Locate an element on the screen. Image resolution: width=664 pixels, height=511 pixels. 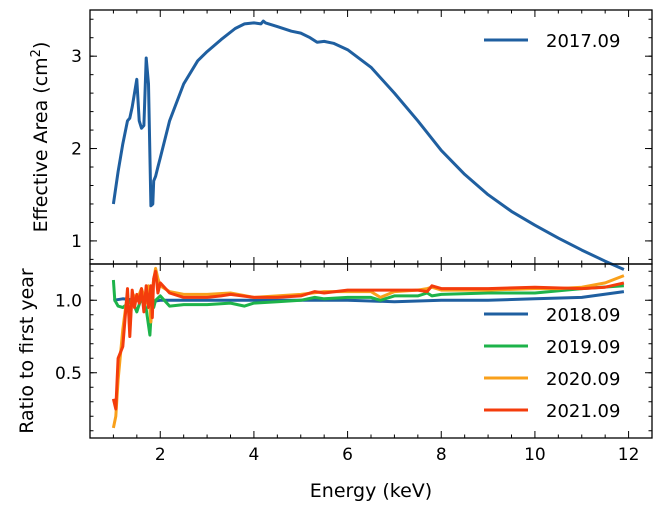
x-tick-label: 12 is located at coordinates (629, 455).